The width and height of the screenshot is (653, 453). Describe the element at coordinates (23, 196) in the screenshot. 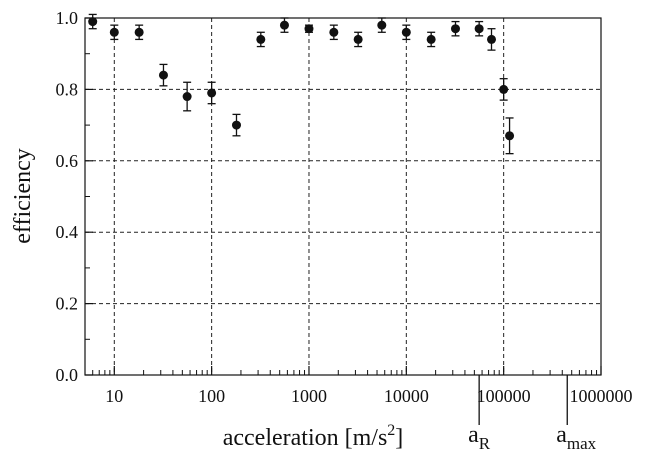

I see `y-axis-title: efficiency` at that location.